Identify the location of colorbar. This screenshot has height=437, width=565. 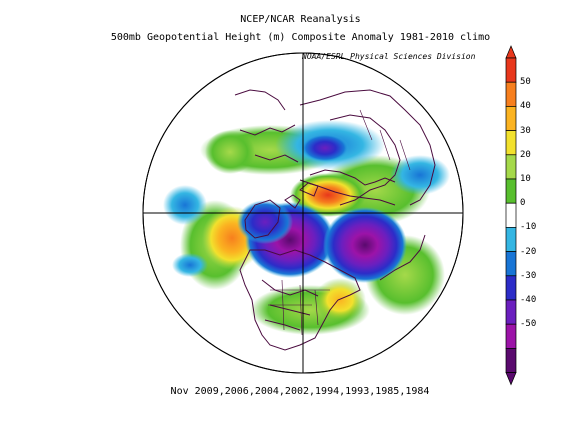
(511, 215).